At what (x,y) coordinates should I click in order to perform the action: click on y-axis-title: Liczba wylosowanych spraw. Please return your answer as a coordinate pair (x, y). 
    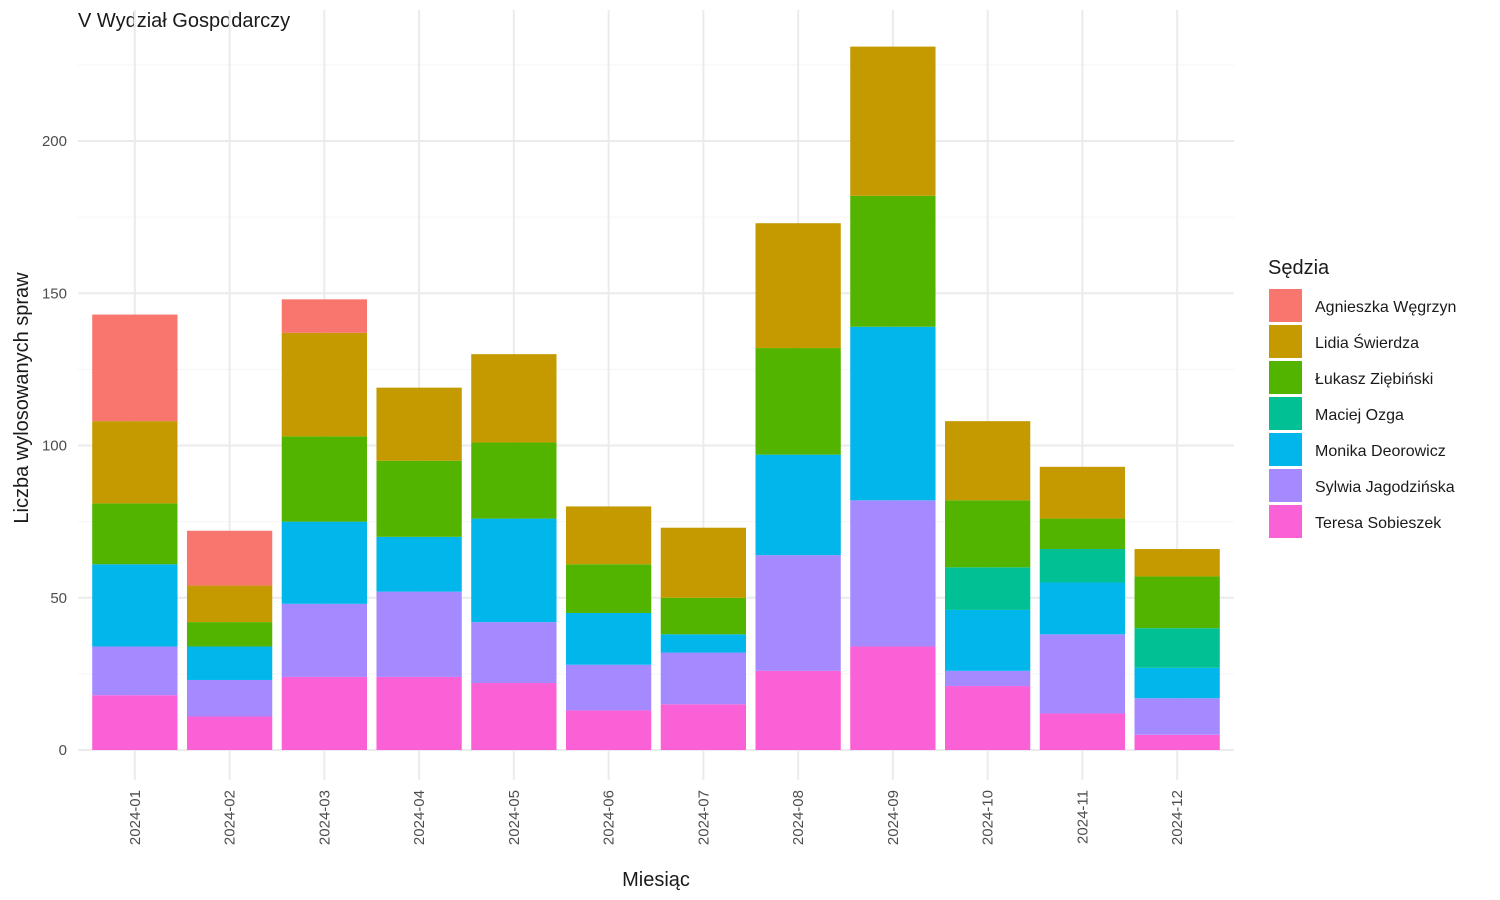
    Looking at the image, I should click on (22, 398).